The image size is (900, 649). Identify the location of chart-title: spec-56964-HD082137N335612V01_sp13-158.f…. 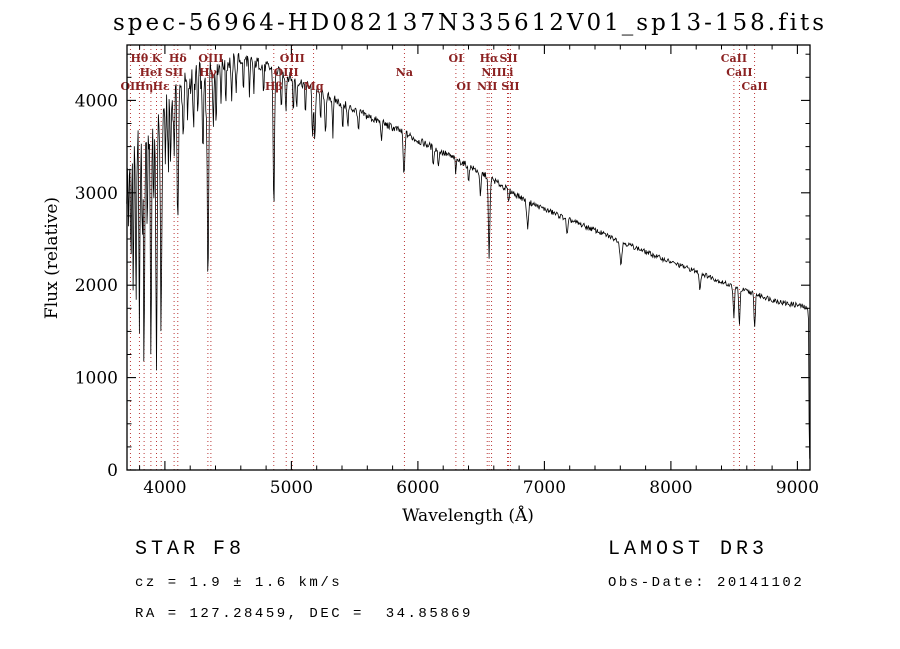
(470, 23).